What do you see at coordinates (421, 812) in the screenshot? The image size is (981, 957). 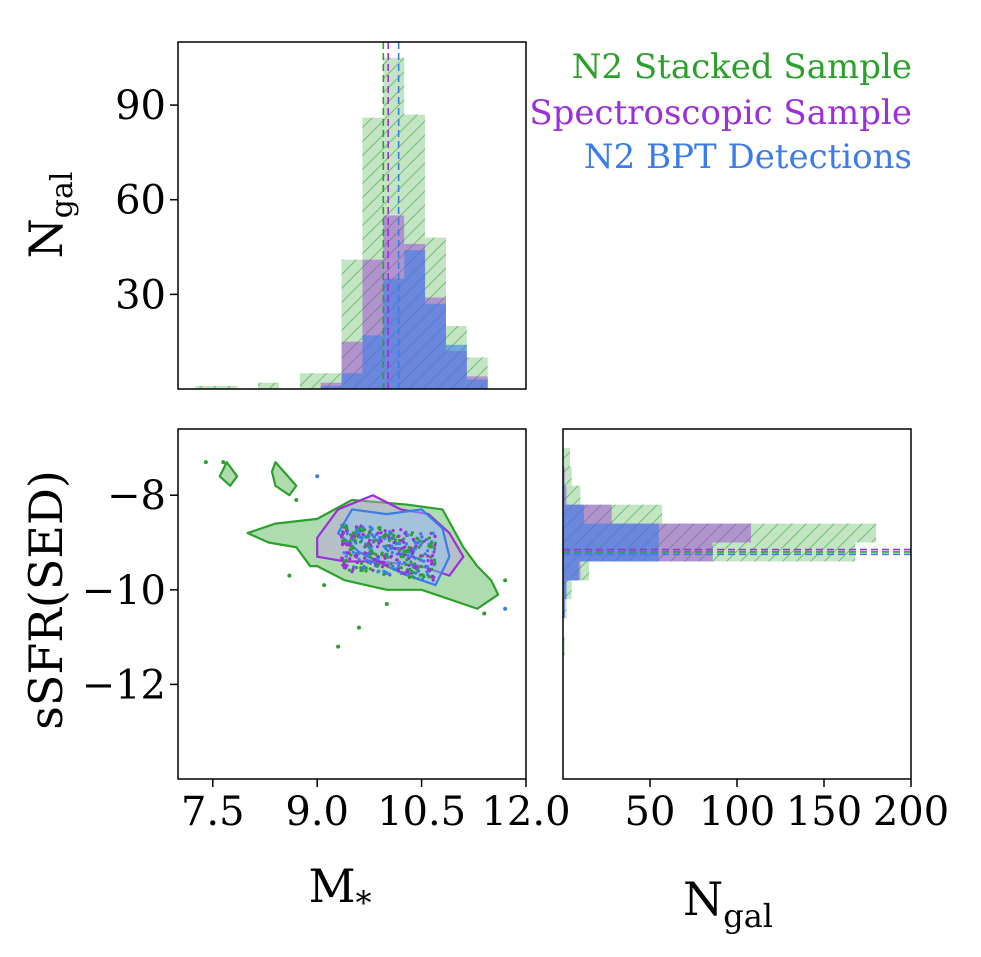 I see `x-tick-label: 10.5` at bounding box center [421, 812].